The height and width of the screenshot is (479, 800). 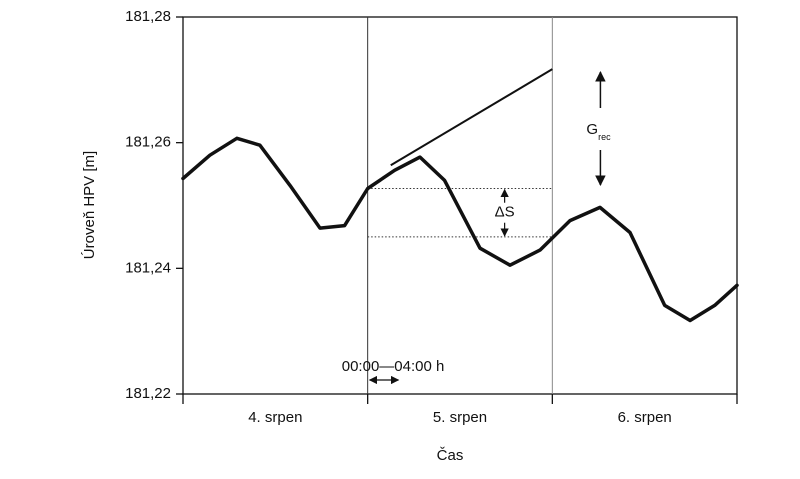 I want to click on y-tick-label: 181,24, so click(x=148, y=267).